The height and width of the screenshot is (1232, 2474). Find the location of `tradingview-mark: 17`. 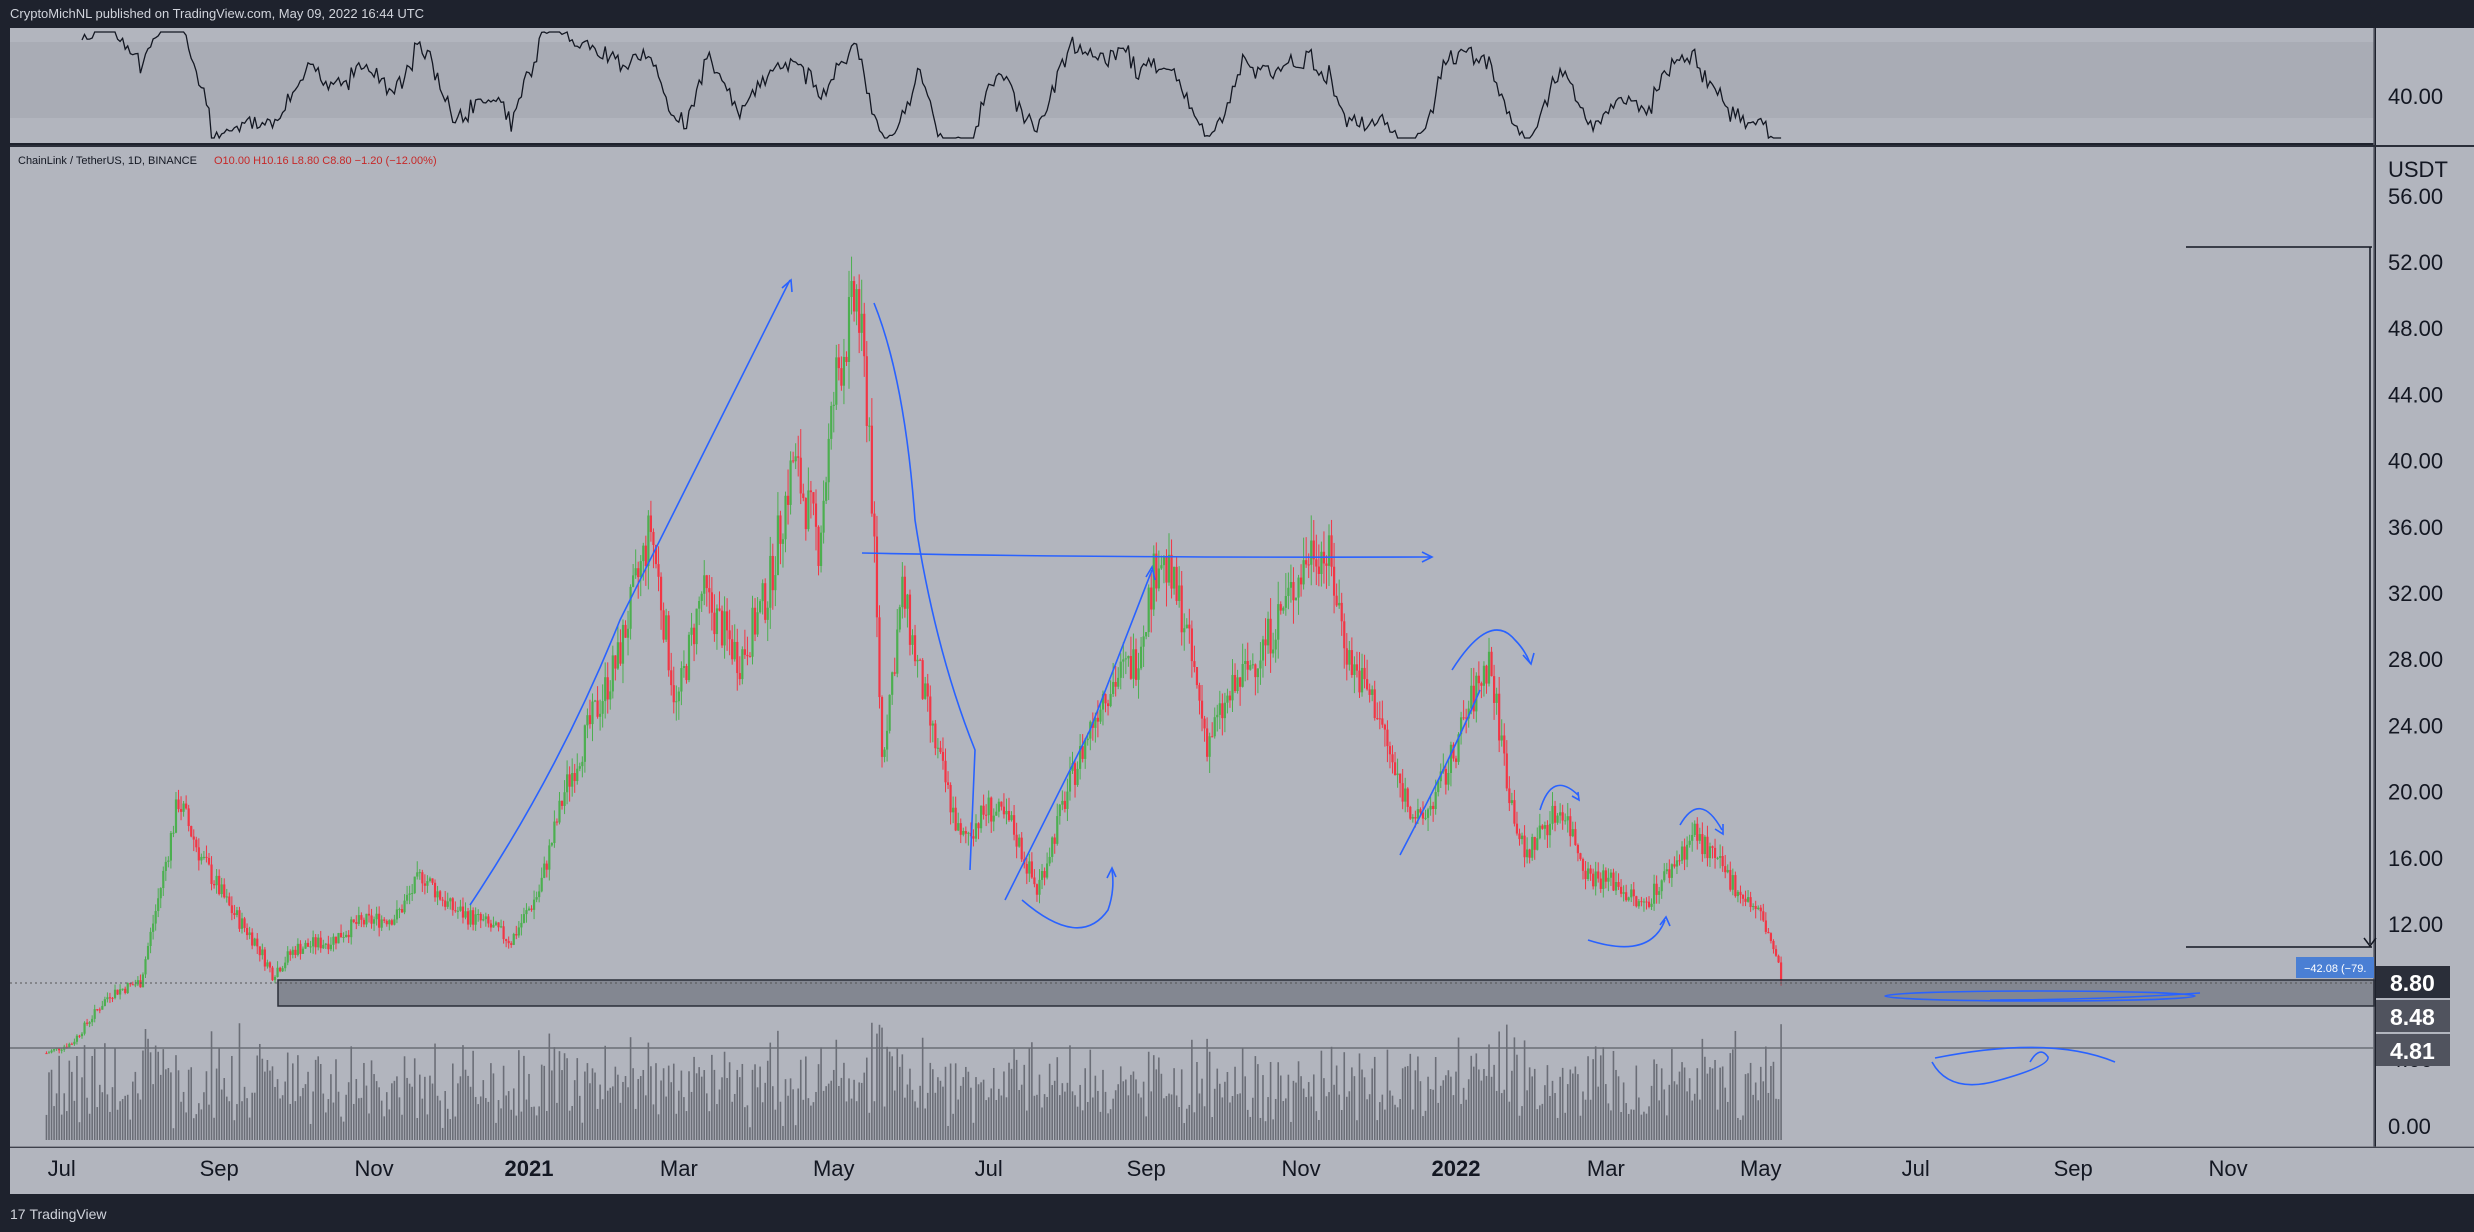

tradingview-mark: 17 is located at coordinates (18, 1214).